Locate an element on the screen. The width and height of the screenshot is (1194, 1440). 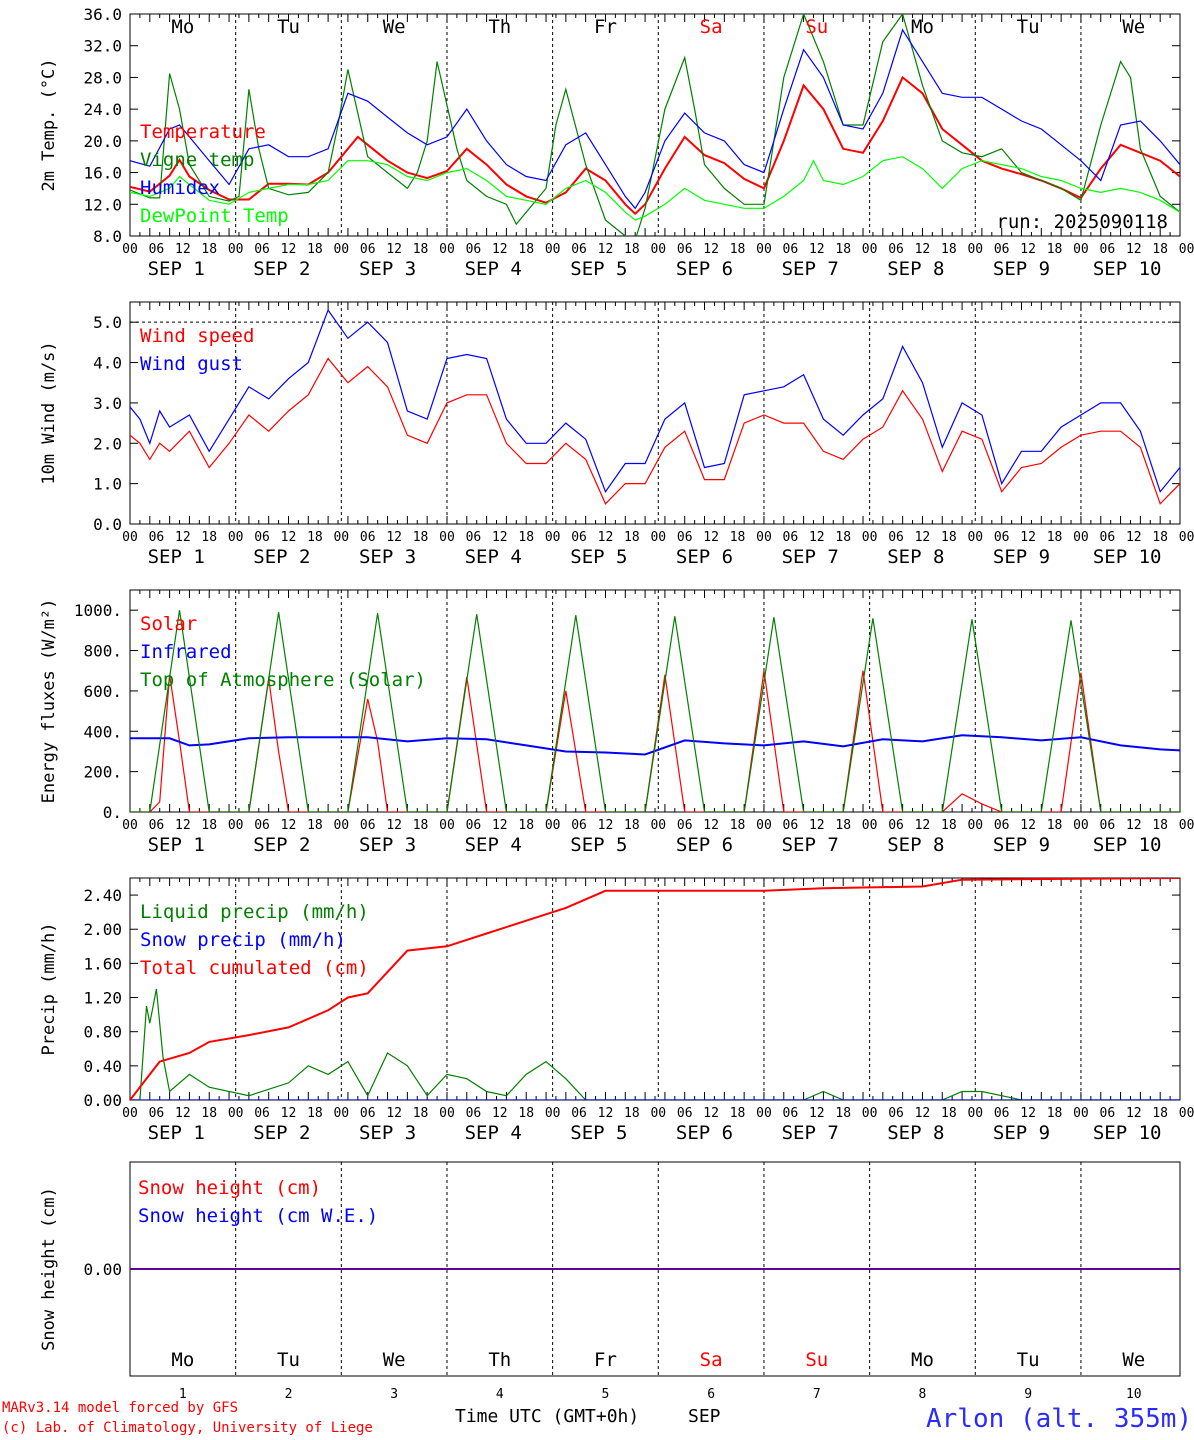
y-tick-label: 3.0 is located at coordinates (107, 403).